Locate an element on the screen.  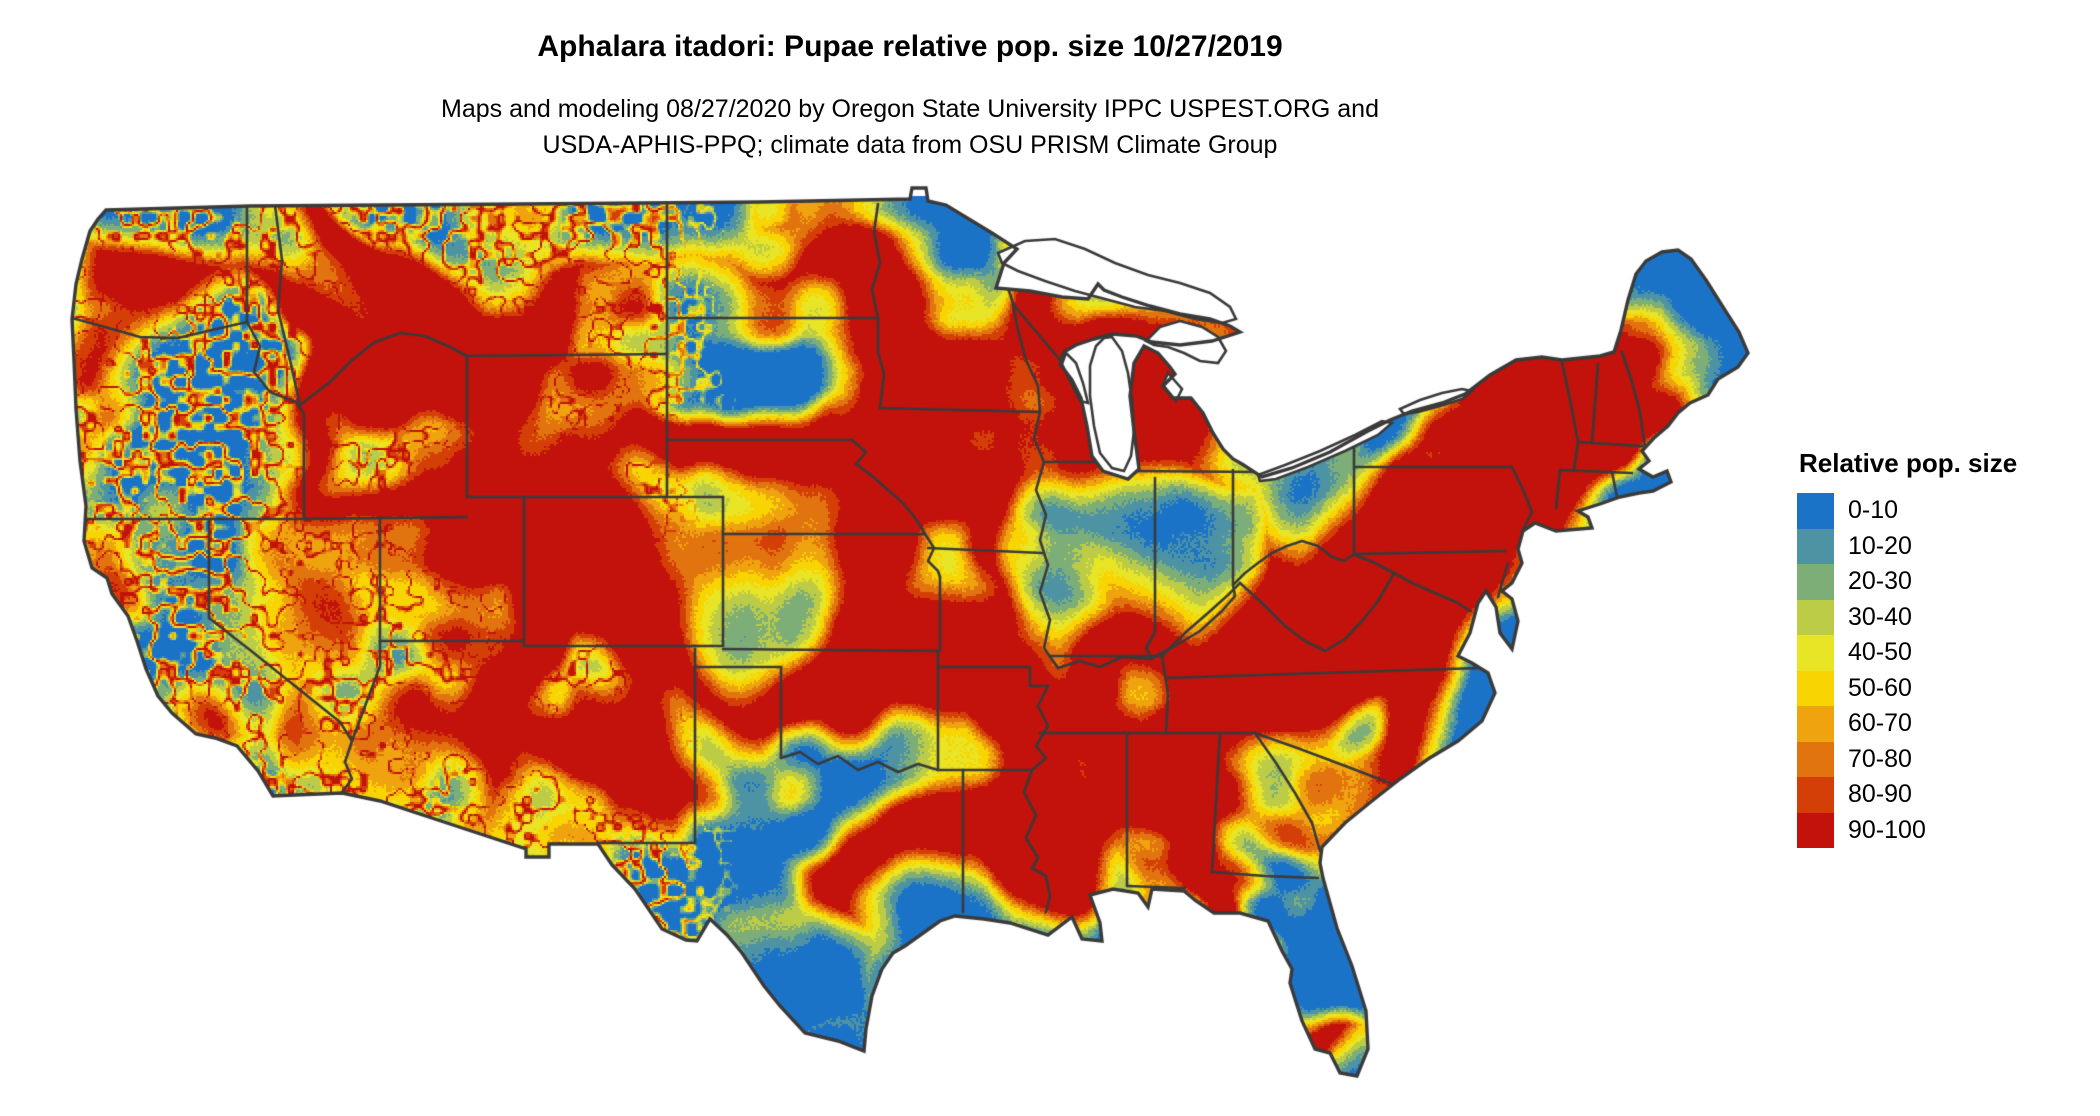
legend-row-50-60: 50-60 is located at coordinates (1942, 688).